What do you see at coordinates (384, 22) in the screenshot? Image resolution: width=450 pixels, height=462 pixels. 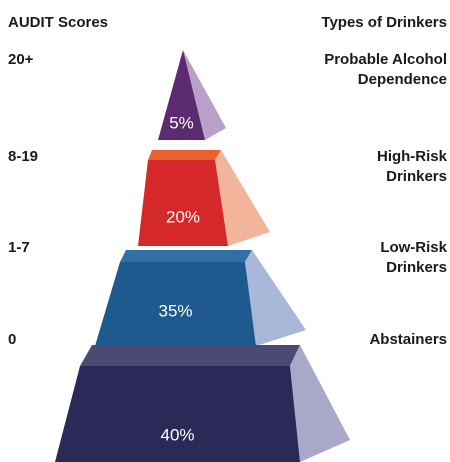 I see `right-title: Types of Drinkers` at bounding box center [384, 22].